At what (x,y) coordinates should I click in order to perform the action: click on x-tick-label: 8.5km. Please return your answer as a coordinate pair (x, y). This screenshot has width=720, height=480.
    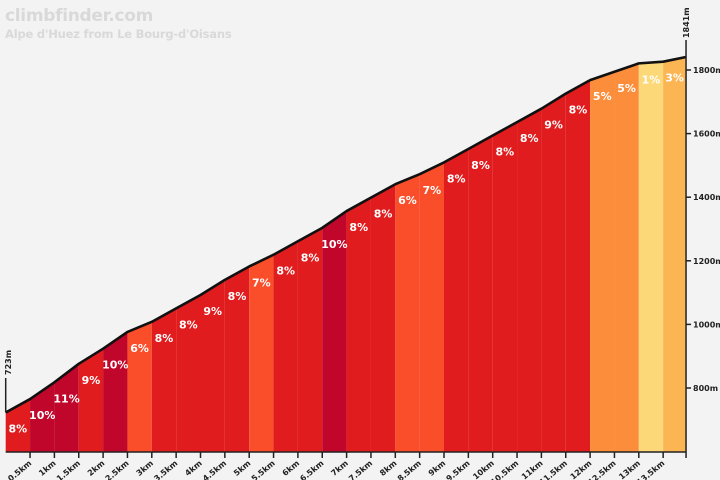
    Looking at the image, I should click on (409, 469).